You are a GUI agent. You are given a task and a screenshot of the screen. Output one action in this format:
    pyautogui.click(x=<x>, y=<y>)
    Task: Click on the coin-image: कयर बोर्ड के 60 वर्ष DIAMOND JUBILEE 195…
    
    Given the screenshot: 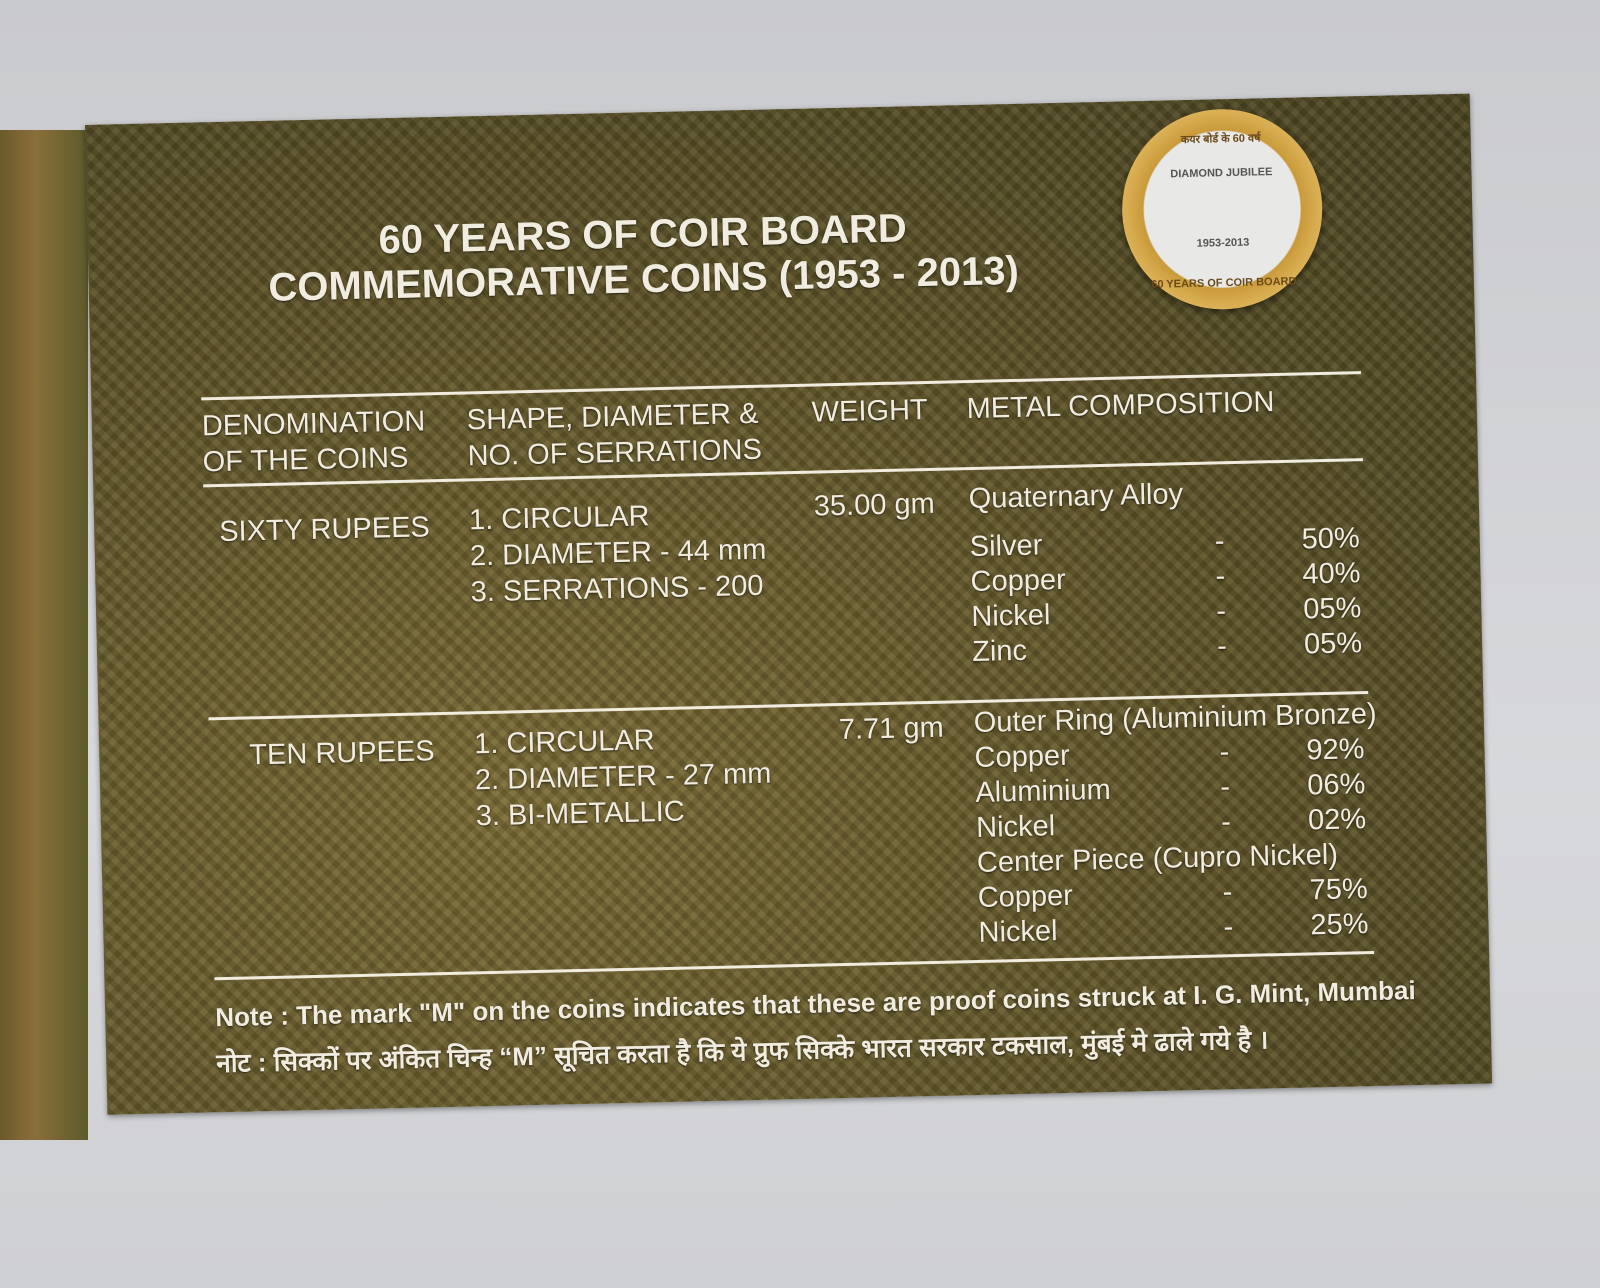 What is the action you would take?
    pyautogui.click(x=1222, y=209)
    